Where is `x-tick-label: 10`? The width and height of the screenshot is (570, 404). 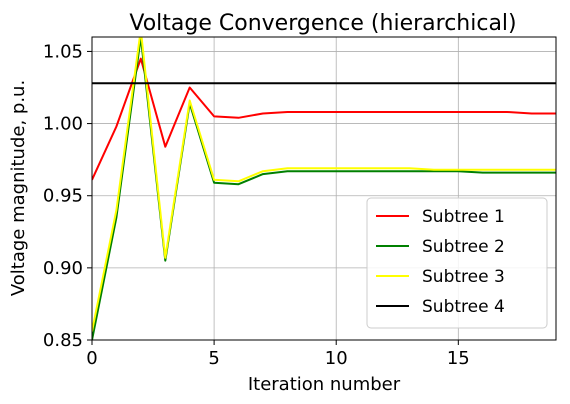 x-tick-label: 10 is located at coordinates (336, 358).